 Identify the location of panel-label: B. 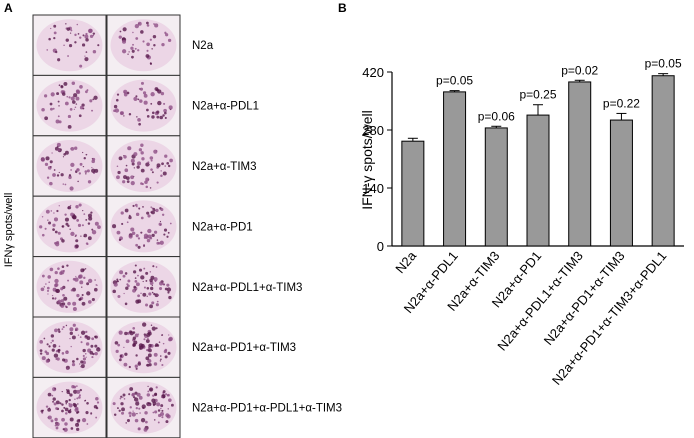
(342, 8).